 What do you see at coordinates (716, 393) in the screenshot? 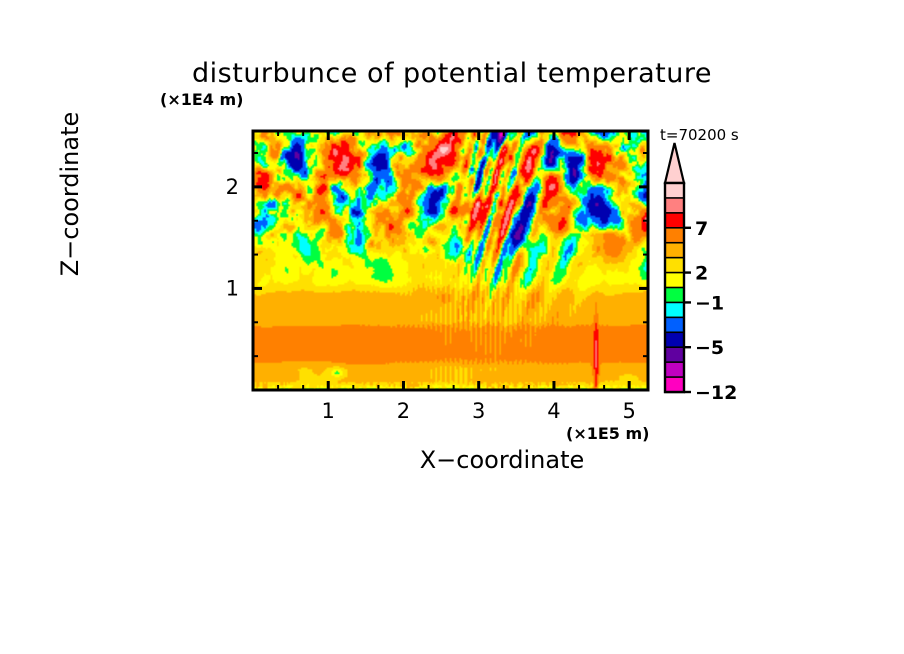
I see `colorbar-label: −12` at bounding box center [716, 393].